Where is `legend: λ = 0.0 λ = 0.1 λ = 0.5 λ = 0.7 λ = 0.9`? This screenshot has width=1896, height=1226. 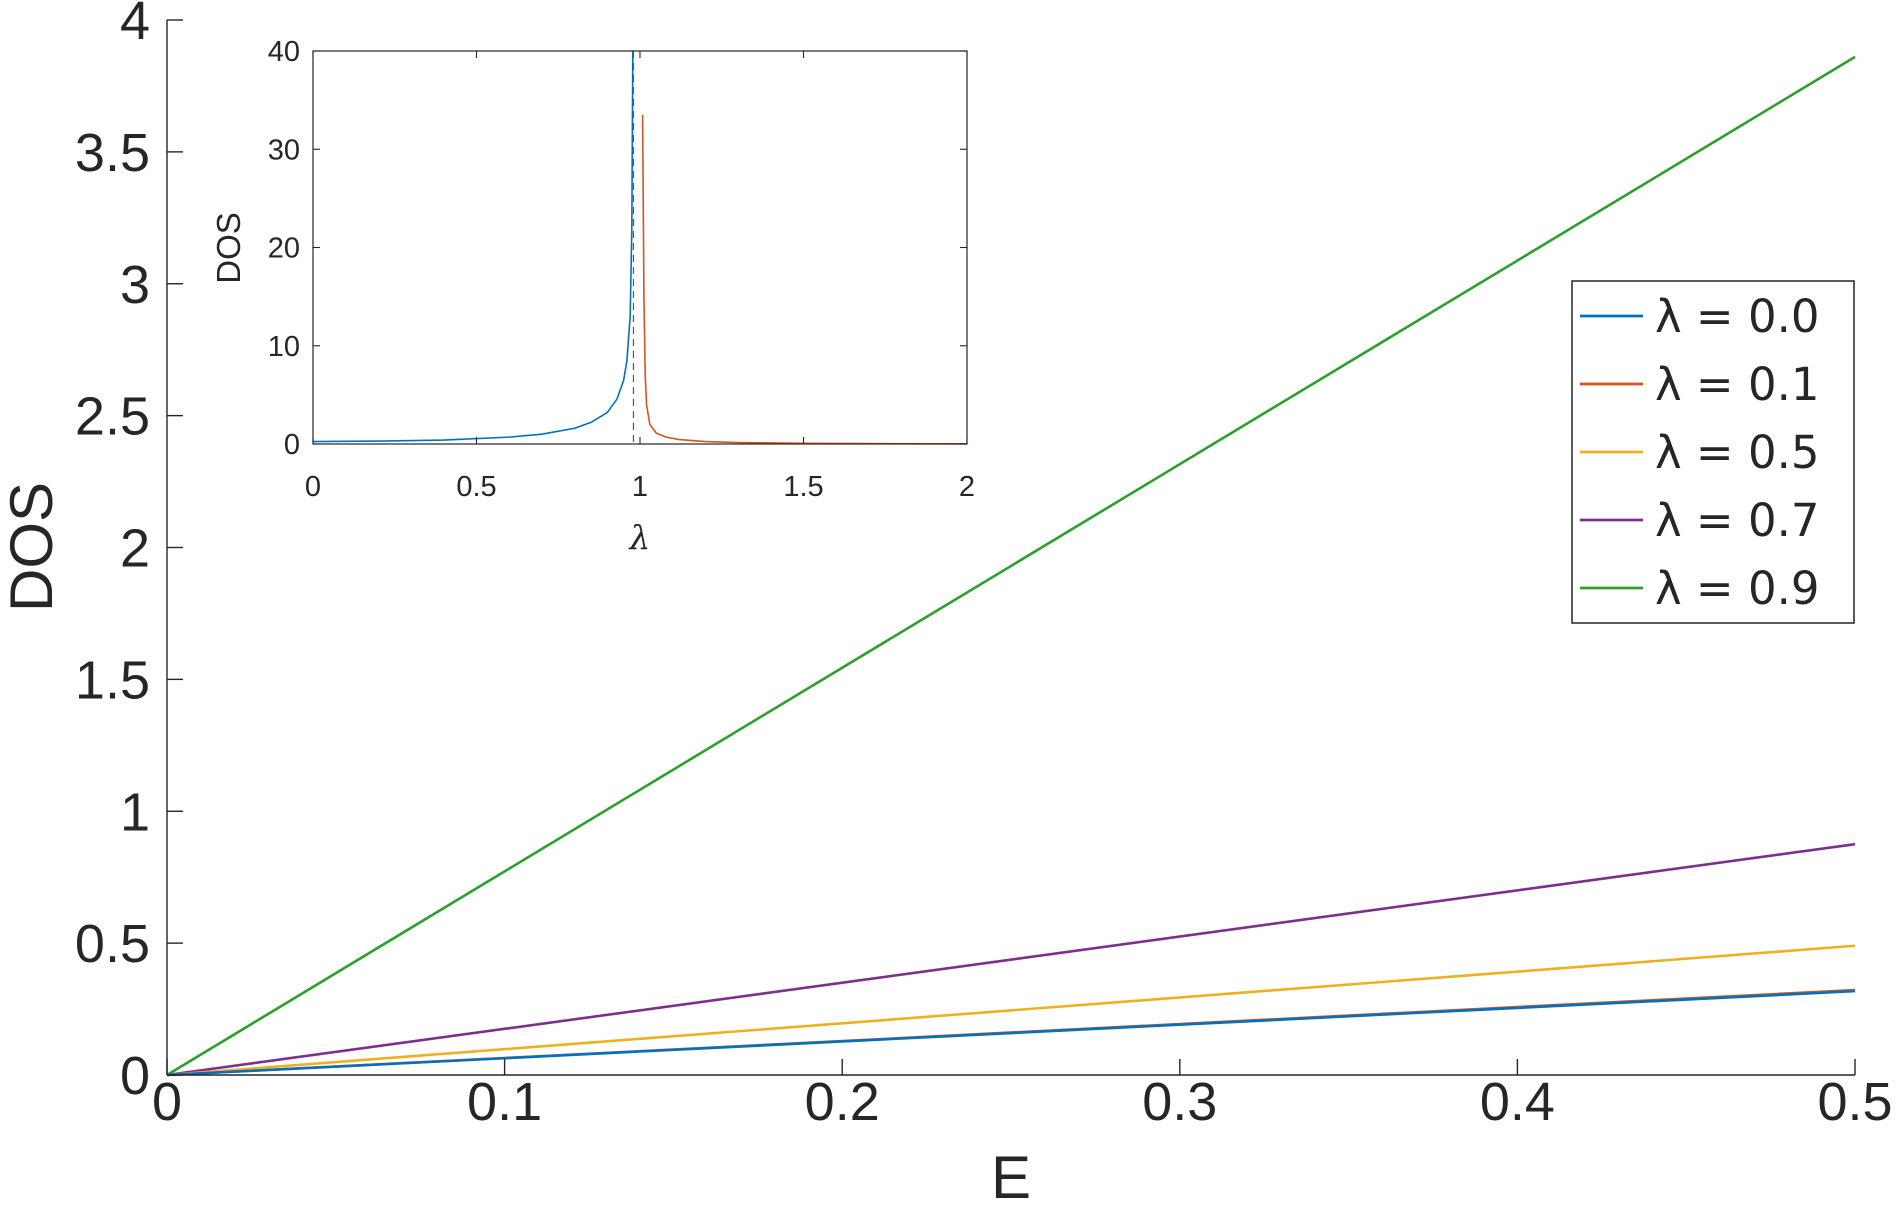
legend: λ = 0.0 λ = 0.1 λ = 0.5 λ = 0.7 λ = 0.9 is located at coordinates (1713, 452).